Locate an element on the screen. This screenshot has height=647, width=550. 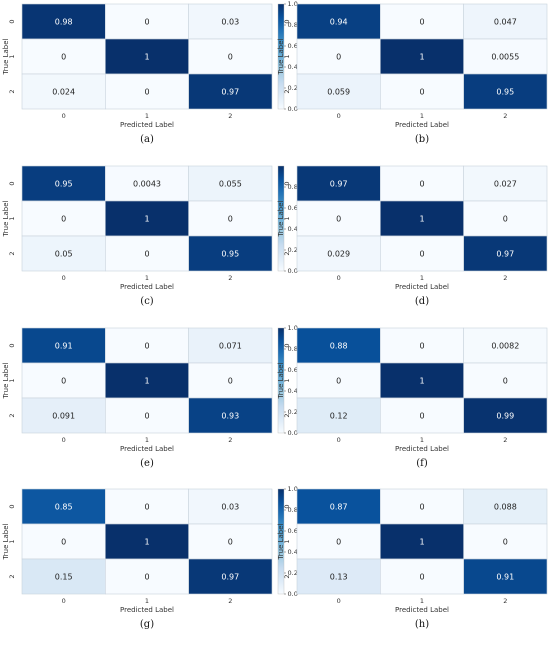
cell-value-label: 0.97 is located at coordinates (505, 253).